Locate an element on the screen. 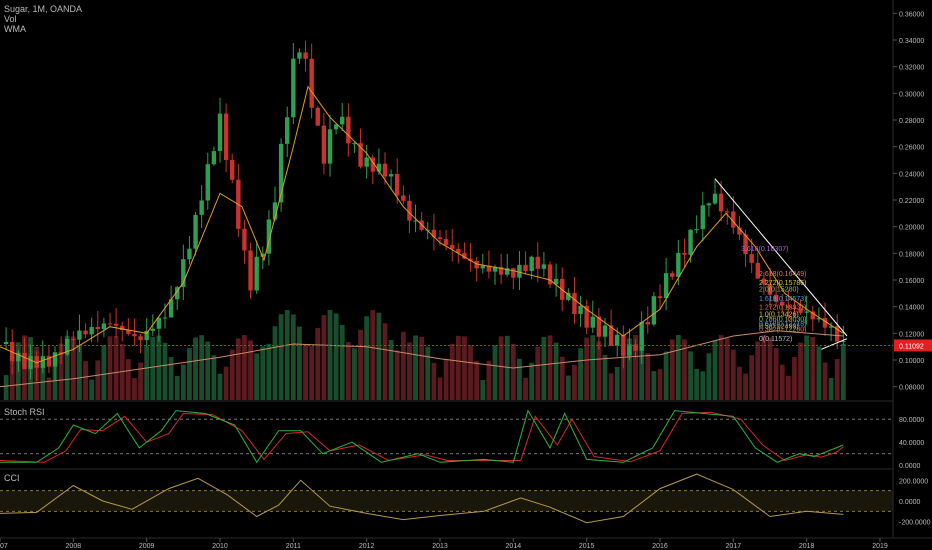 The image size is (932, 550). y-tick-label: 0.28000 is located at coordinates (911, 121).